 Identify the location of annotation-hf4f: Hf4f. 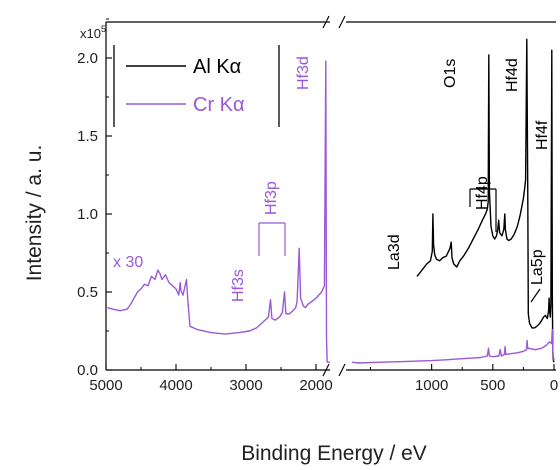
(542, 135).